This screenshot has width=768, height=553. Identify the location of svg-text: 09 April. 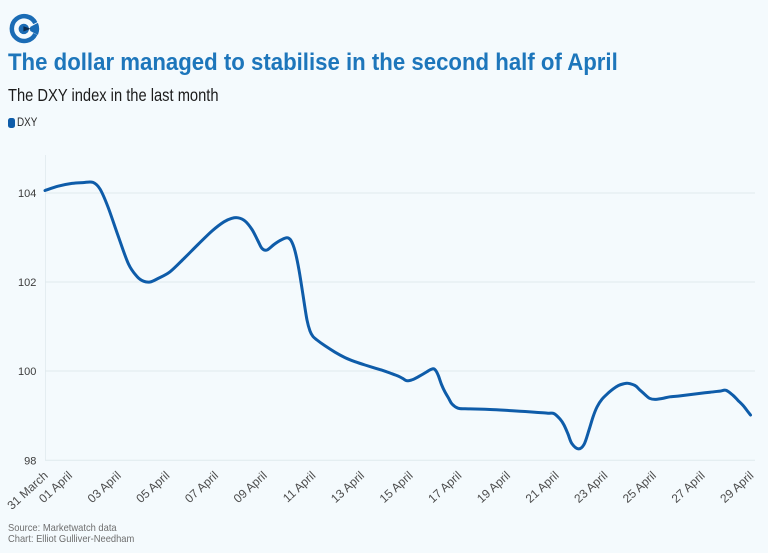
(250, 486).